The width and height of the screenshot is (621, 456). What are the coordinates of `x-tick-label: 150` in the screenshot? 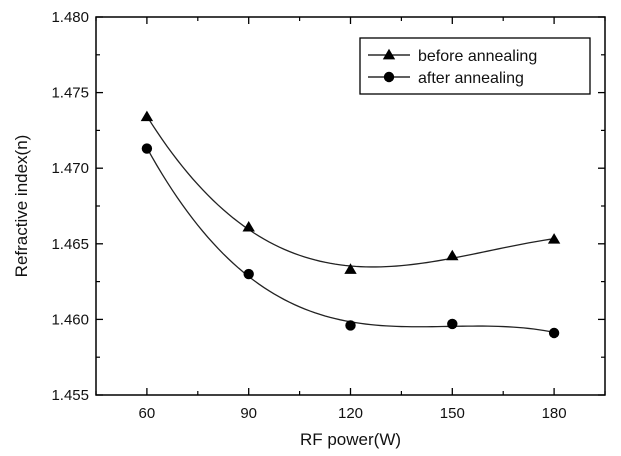 It's located at (452, 413).